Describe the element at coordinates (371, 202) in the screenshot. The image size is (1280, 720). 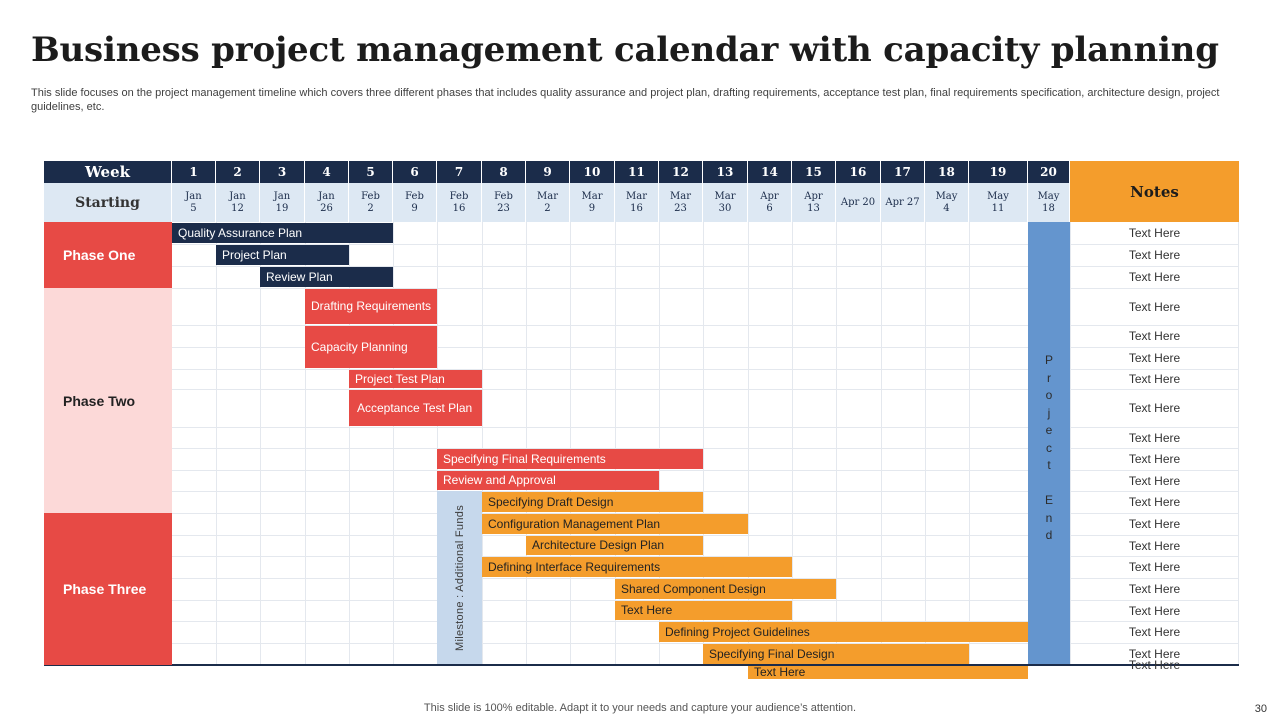
I see `week-start-date: Feb 2` at that location.